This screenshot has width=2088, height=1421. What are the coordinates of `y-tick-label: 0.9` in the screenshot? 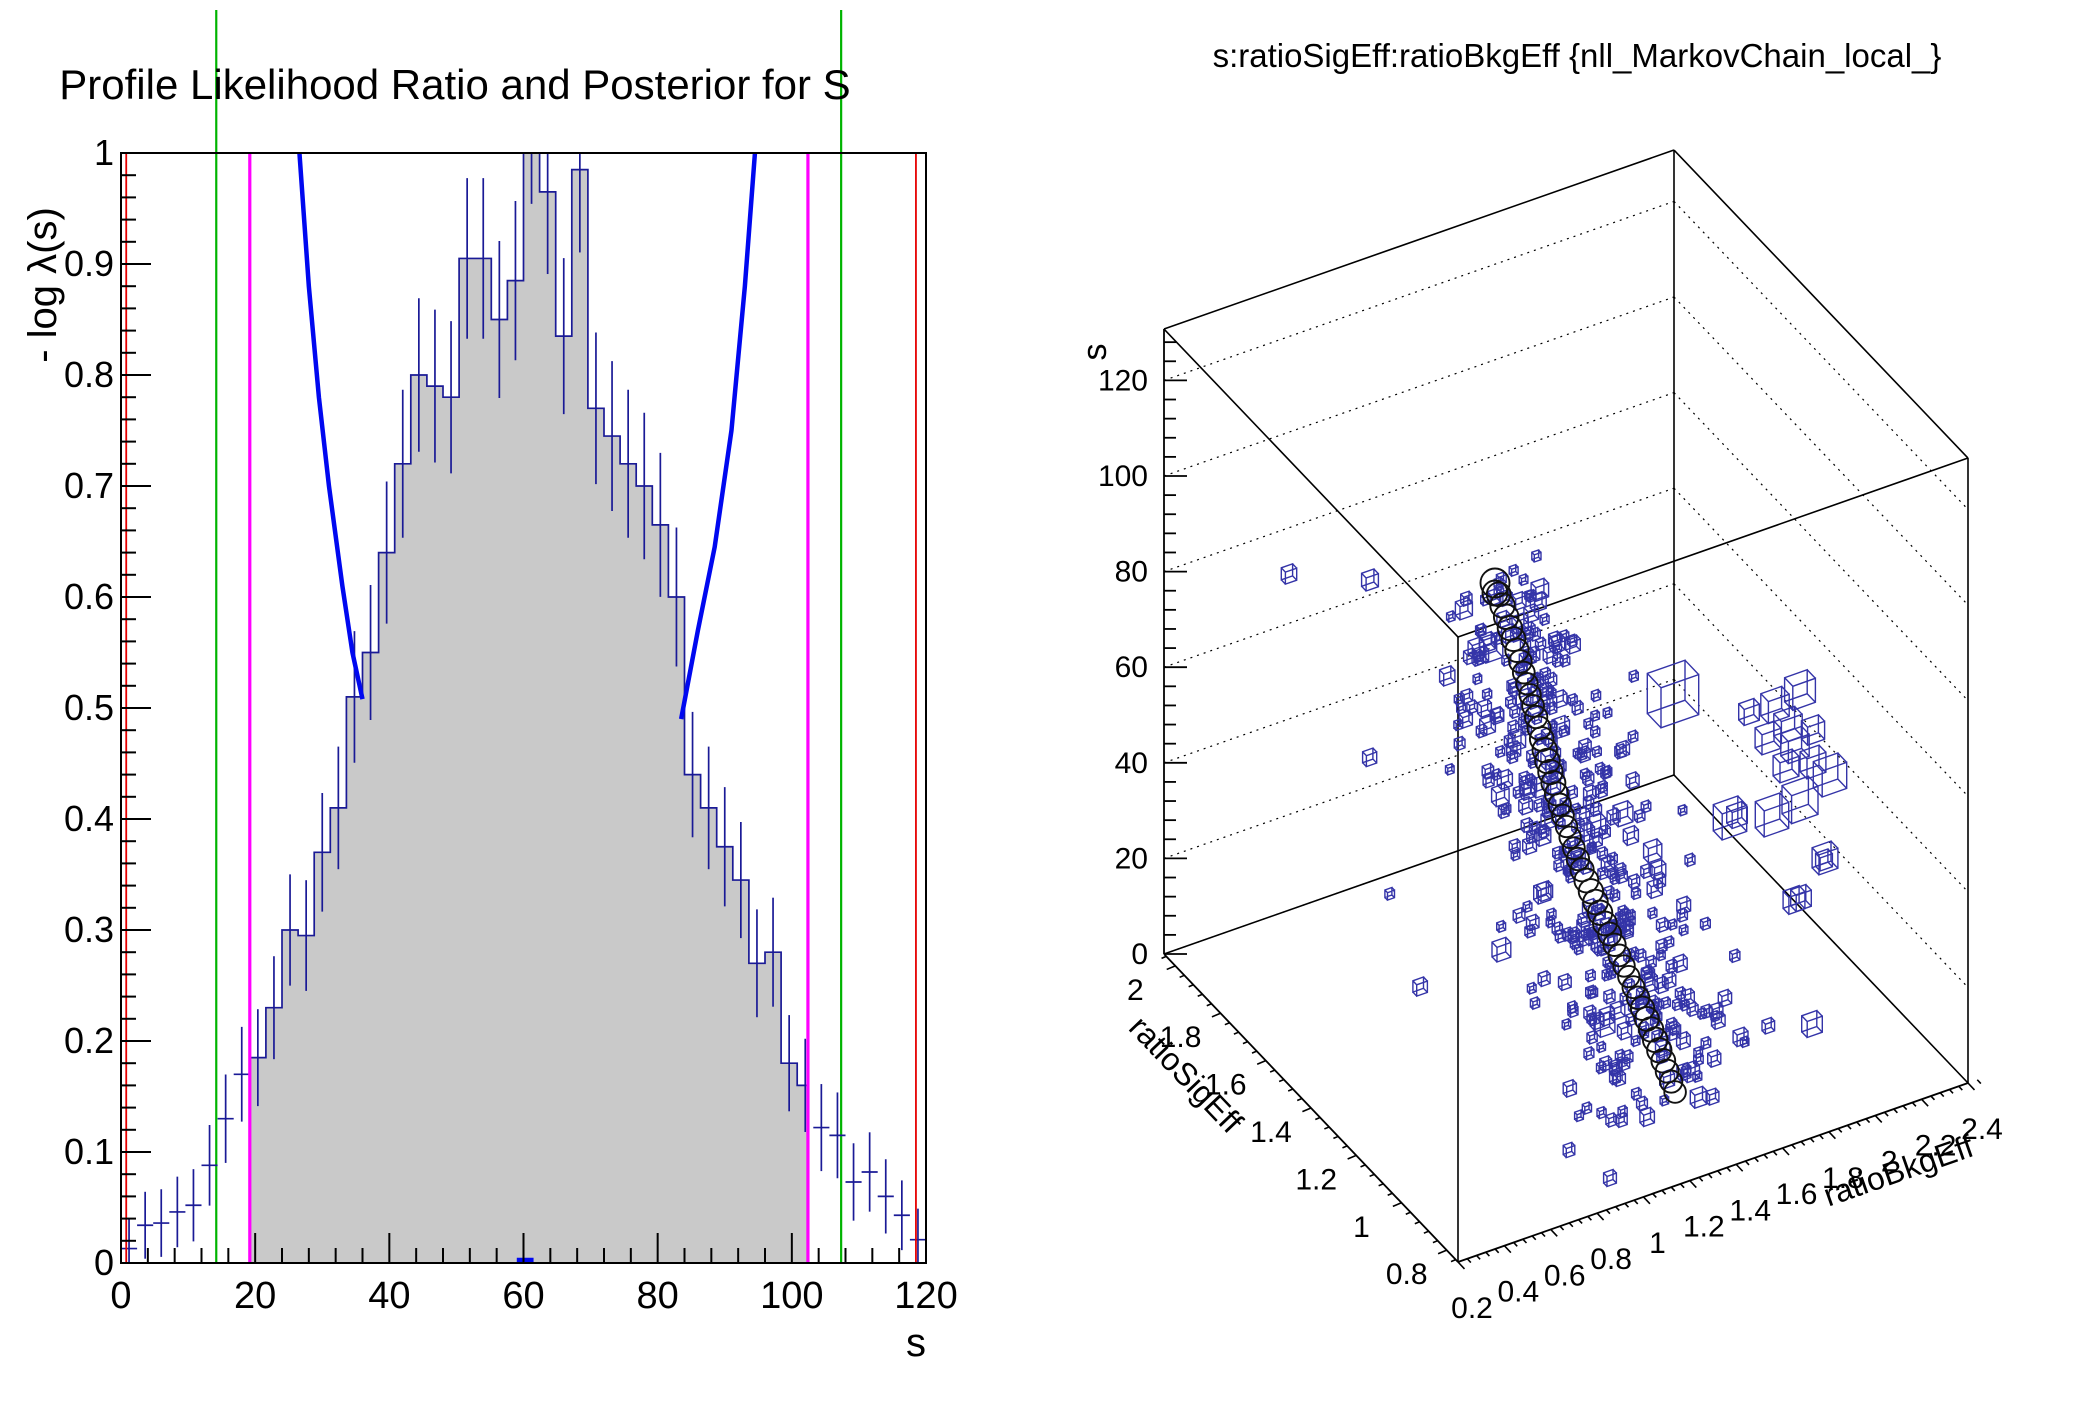 It's located at (89, 263).